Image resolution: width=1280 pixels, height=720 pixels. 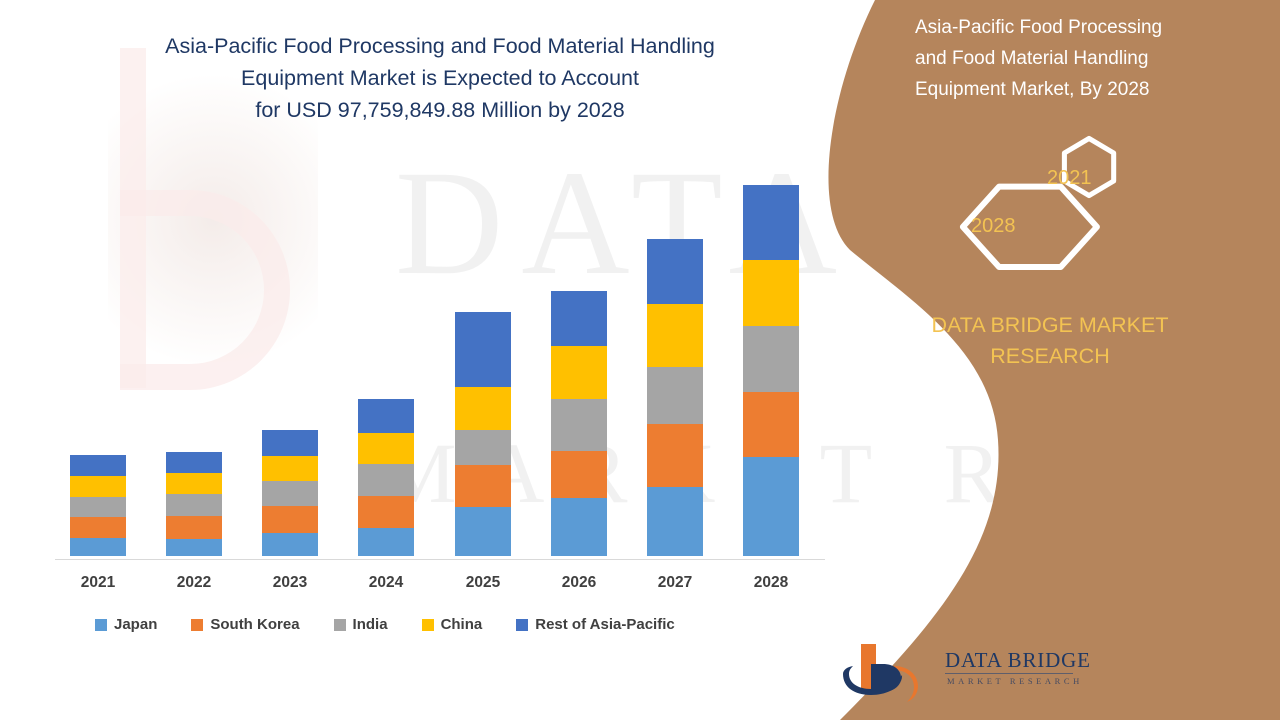 I want to click on chart-title-line-2: Equipment Market is Expected to Account, so click(x=440, y=78).